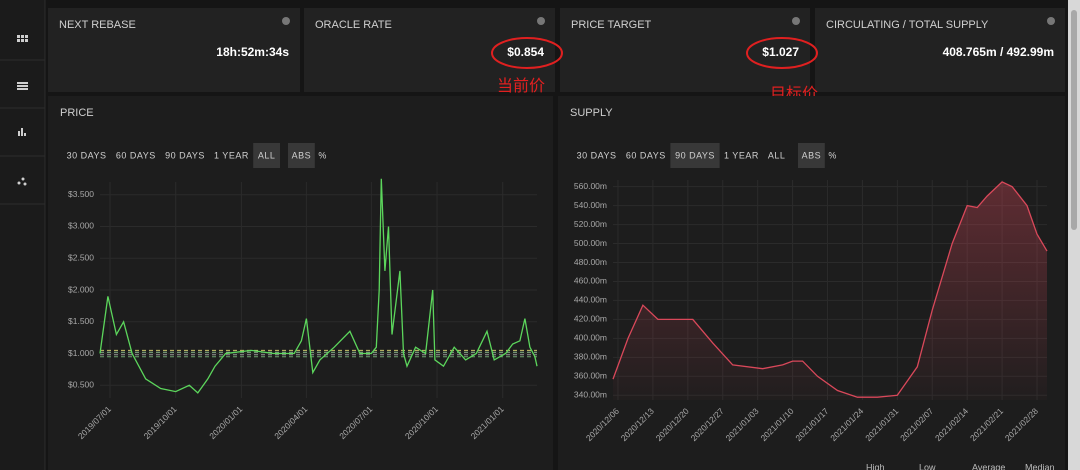 The height and width of the screenshot is (470, 1080). What do you see at coordinates (988, 466) in the screenshot?
I see `legend-entry: Average` at bounding box center [988, 466].